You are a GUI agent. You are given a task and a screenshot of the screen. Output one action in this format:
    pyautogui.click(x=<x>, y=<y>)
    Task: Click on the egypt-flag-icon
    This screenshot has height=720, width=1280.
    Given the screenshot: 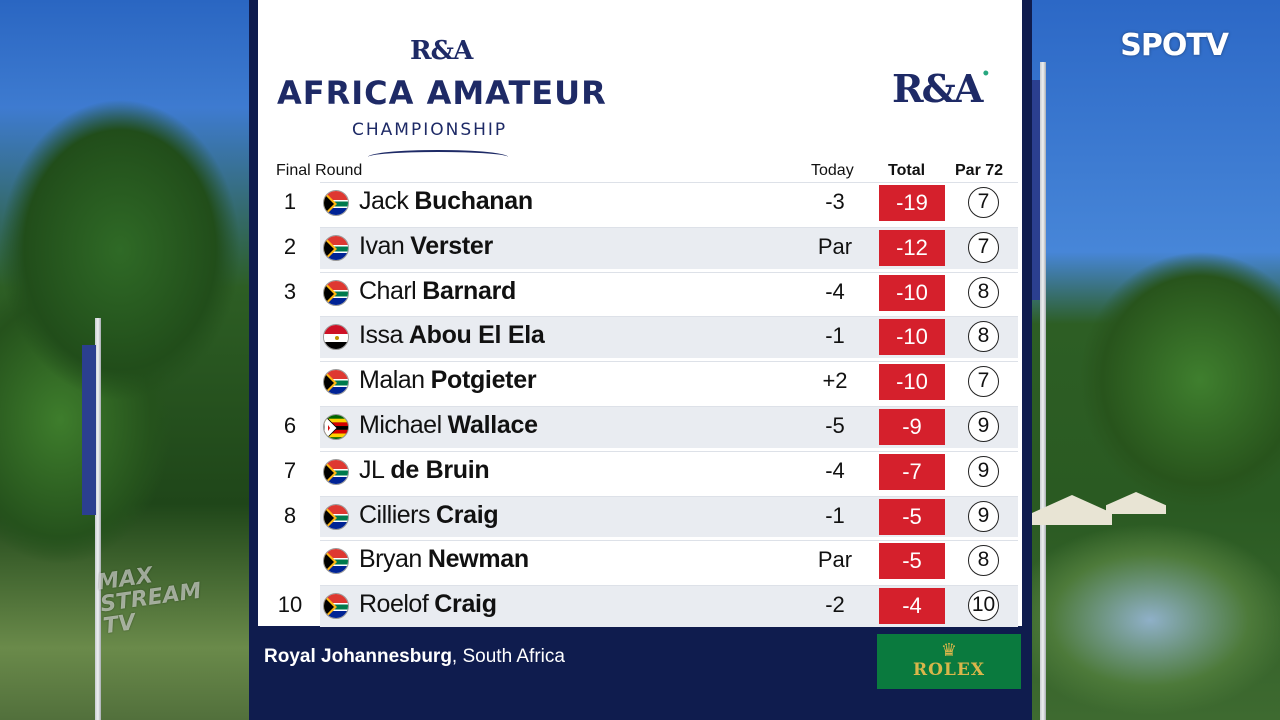 What is the action you would take?
    pyautogui.click(x=336, y=337)
    